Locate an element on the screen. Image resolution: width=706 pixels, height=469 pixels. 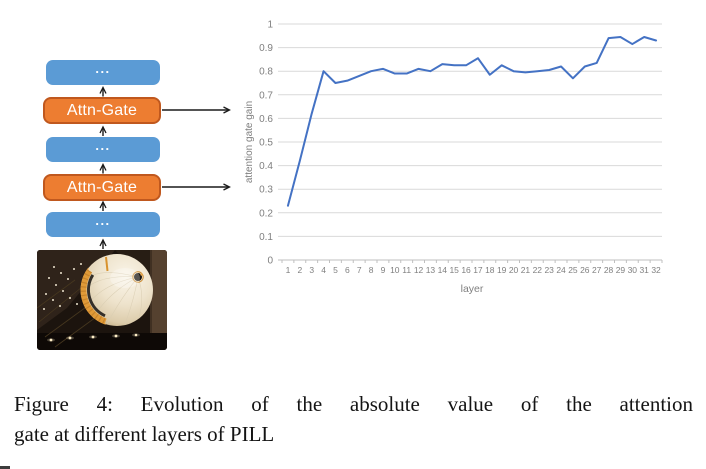
svg-text: 7 is located at coordinates (359, 270).